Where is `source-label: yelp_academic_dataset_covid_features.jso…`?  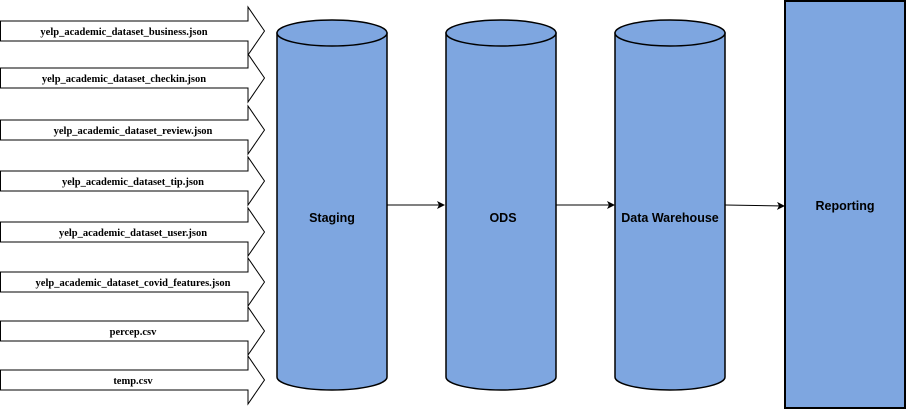
source-label: yelp_academic_dataset_covid_features.jso… is located at coordinates (133, 283).